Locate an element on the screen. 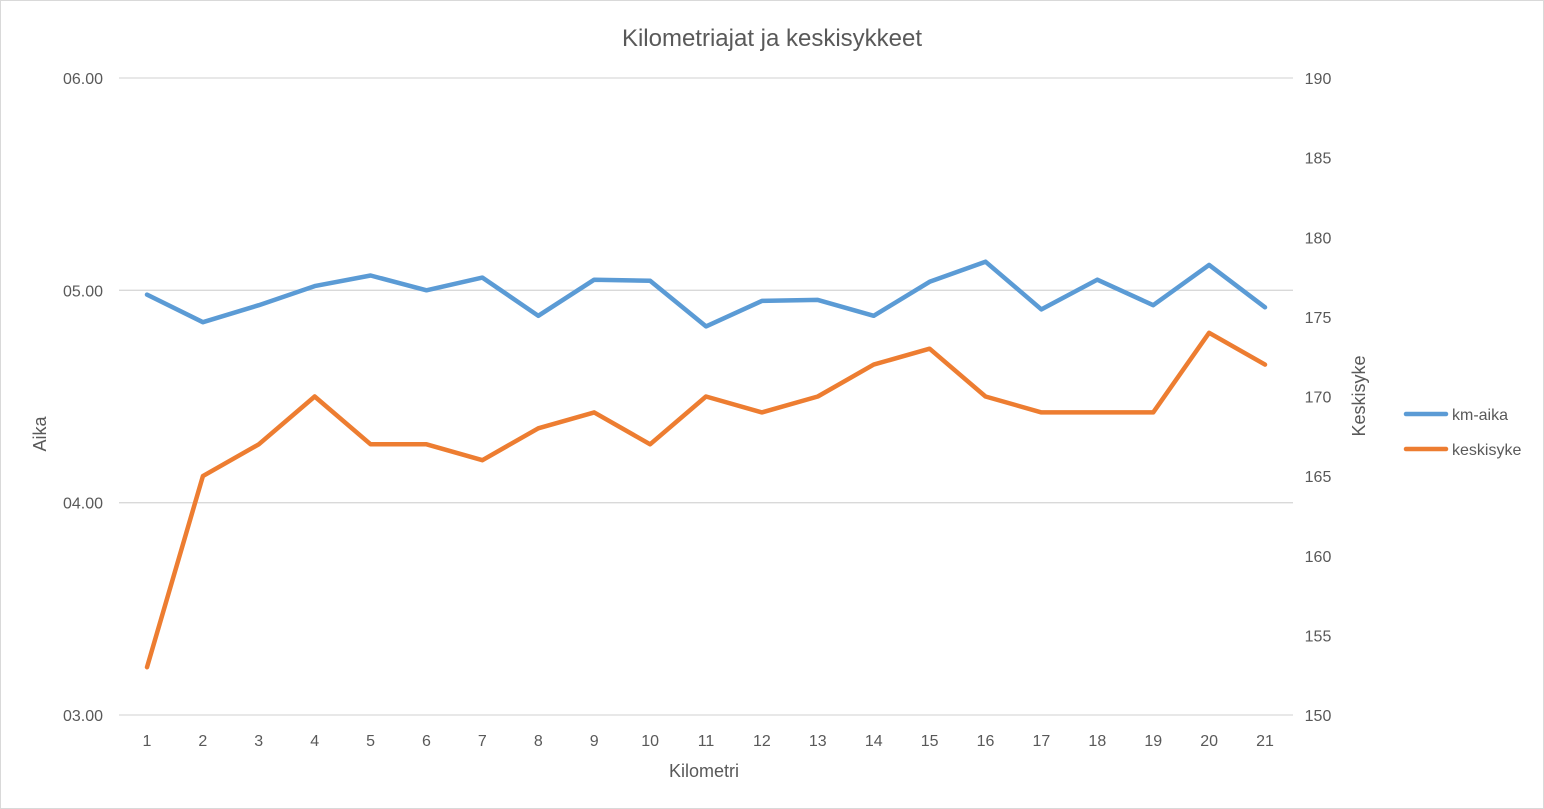 This screenshot has width=1544, height=809. x-tick-label: 2 is located at coordinates (202, 741).